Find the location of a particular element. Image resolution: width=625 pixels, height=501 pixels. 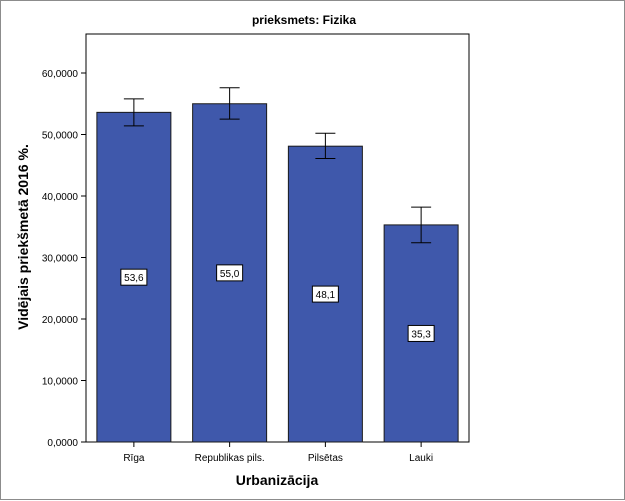

data-label: 48,1 is located at coordinates (326, 295).